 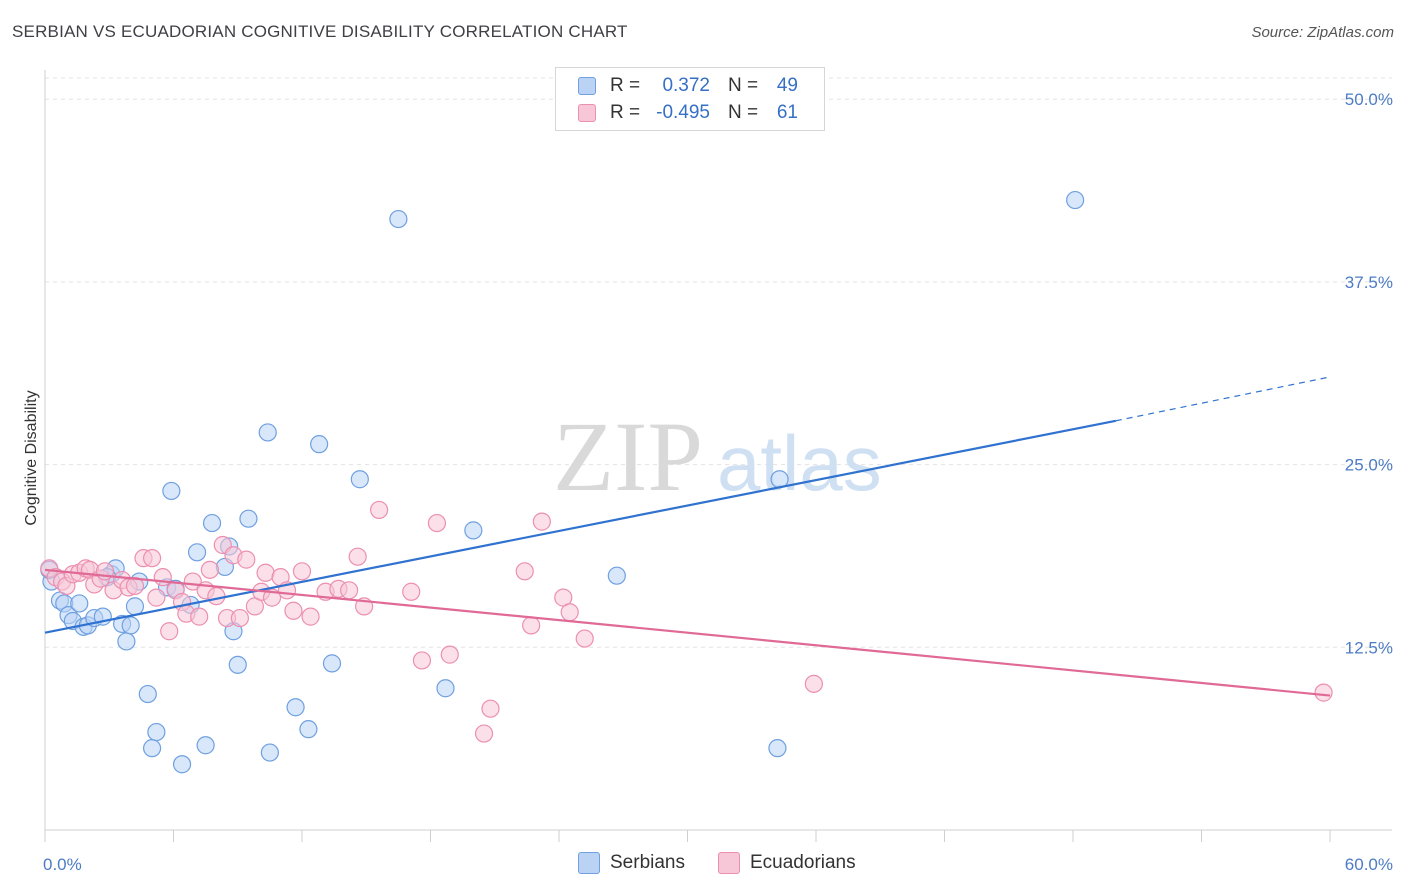 I want to click on watermark-zip: ZIP, so click(x=628, y=456).